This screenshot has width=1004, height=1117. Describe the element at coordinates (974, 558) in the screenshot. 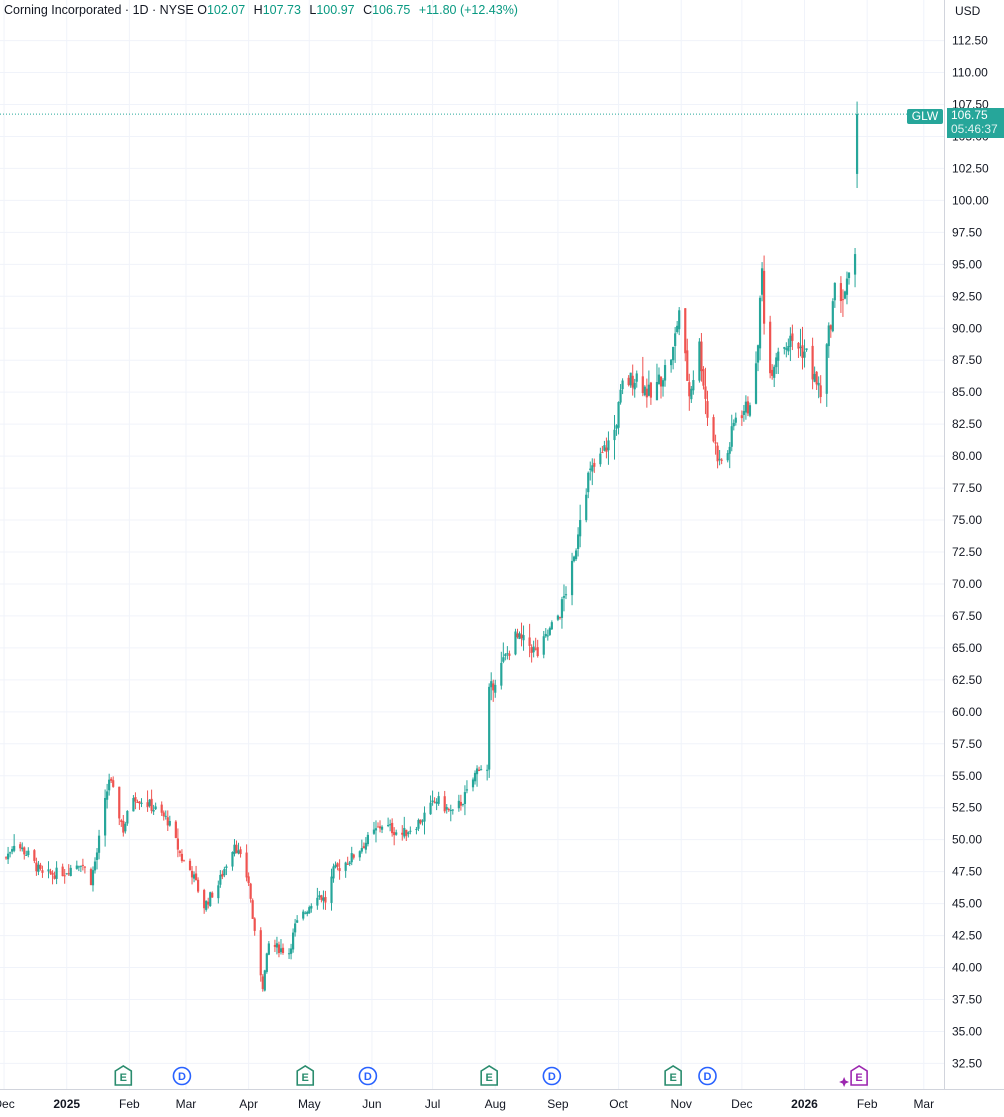

I see `price-axis-bg` at that location.